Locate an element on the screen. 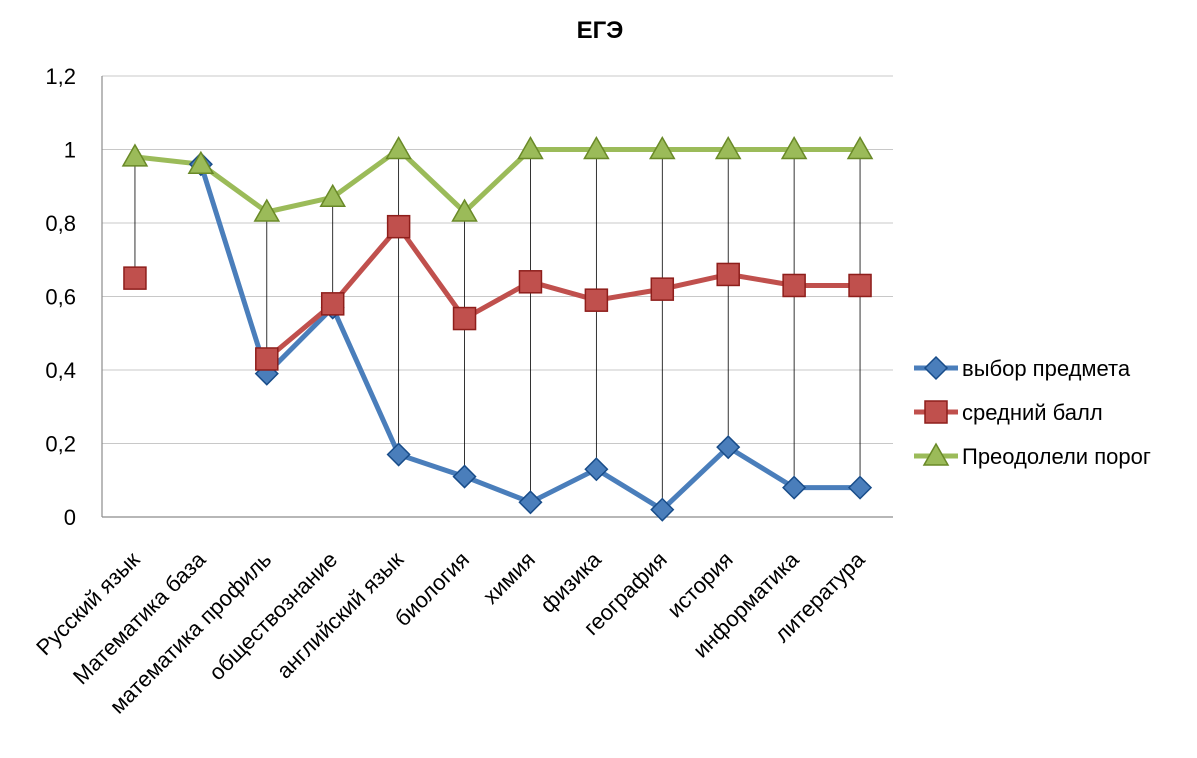 The image size is (1197, 758). chart-title: ЕГЭ is located at coordinates (600, 30).